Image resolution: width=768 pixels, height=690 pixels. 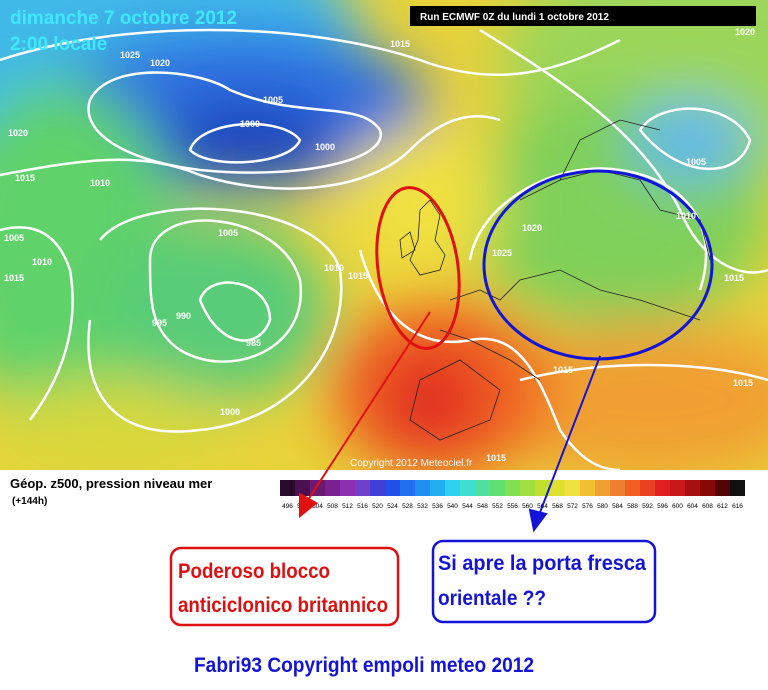 I want to click on scale-label: 592, so click(x=647, y=506).